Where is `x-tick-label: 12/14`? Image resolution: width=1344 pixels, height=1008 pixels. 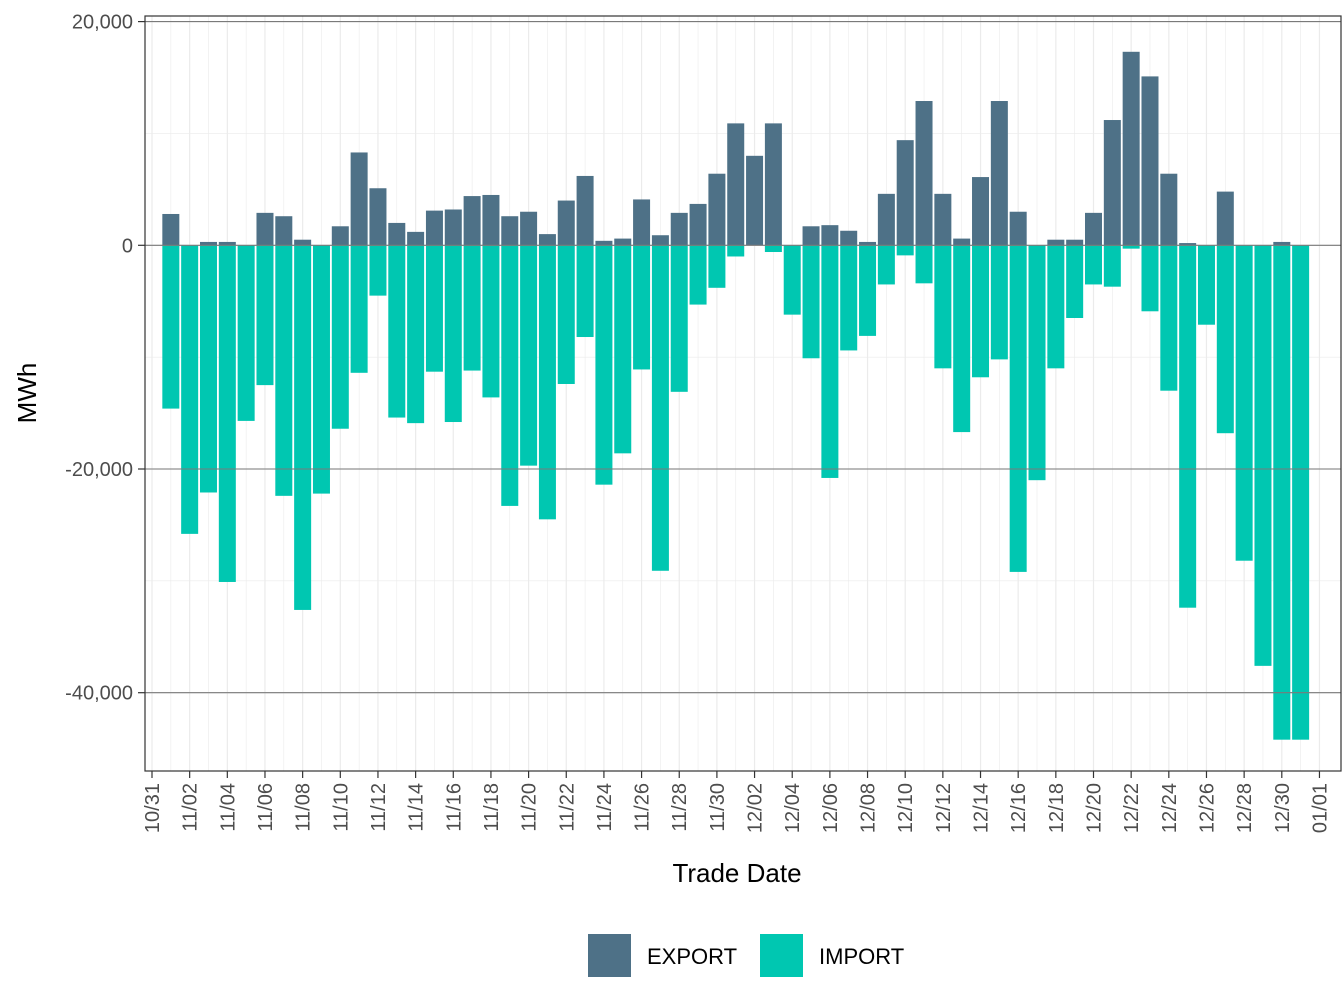
x-tick-label: 12/14 is located at coordinates (982, 808).